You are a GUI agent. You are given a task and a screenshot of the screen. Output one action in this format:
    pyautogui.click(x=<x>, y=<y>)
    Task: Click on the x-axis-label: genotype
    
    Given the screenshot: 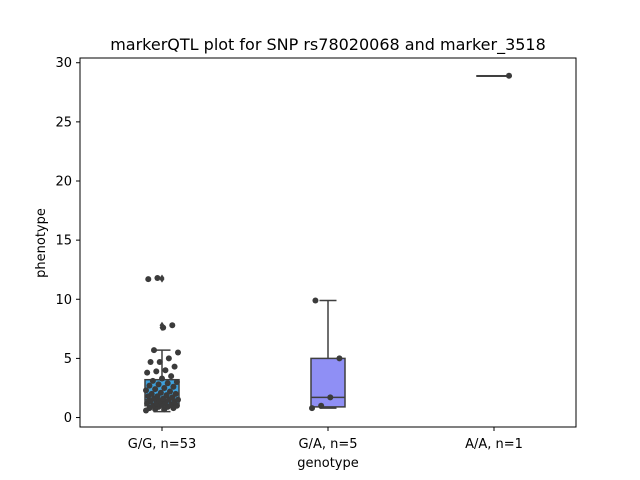 What is the action you would take?
    pyautogui.click(x=327, y=463)
    